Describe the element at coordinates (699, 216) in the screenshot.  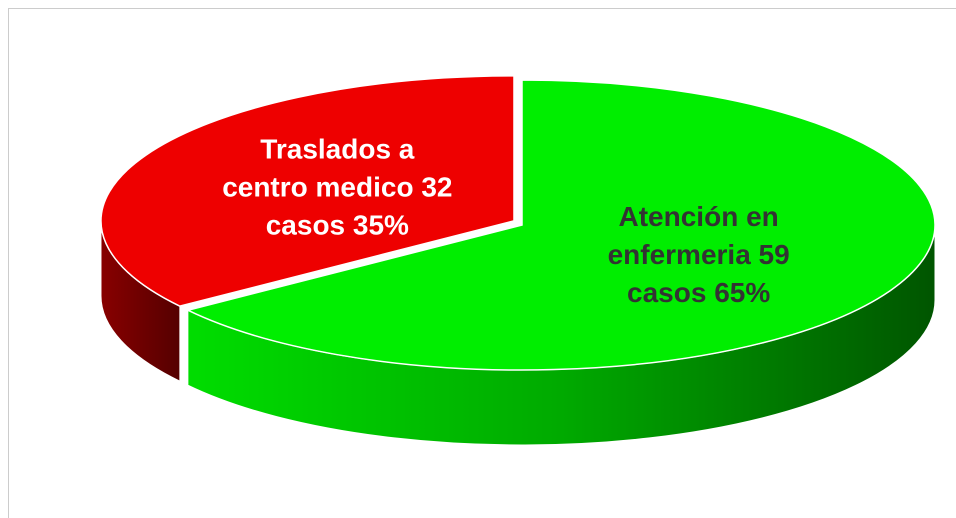
I see `data-label: Atención en` at that location.